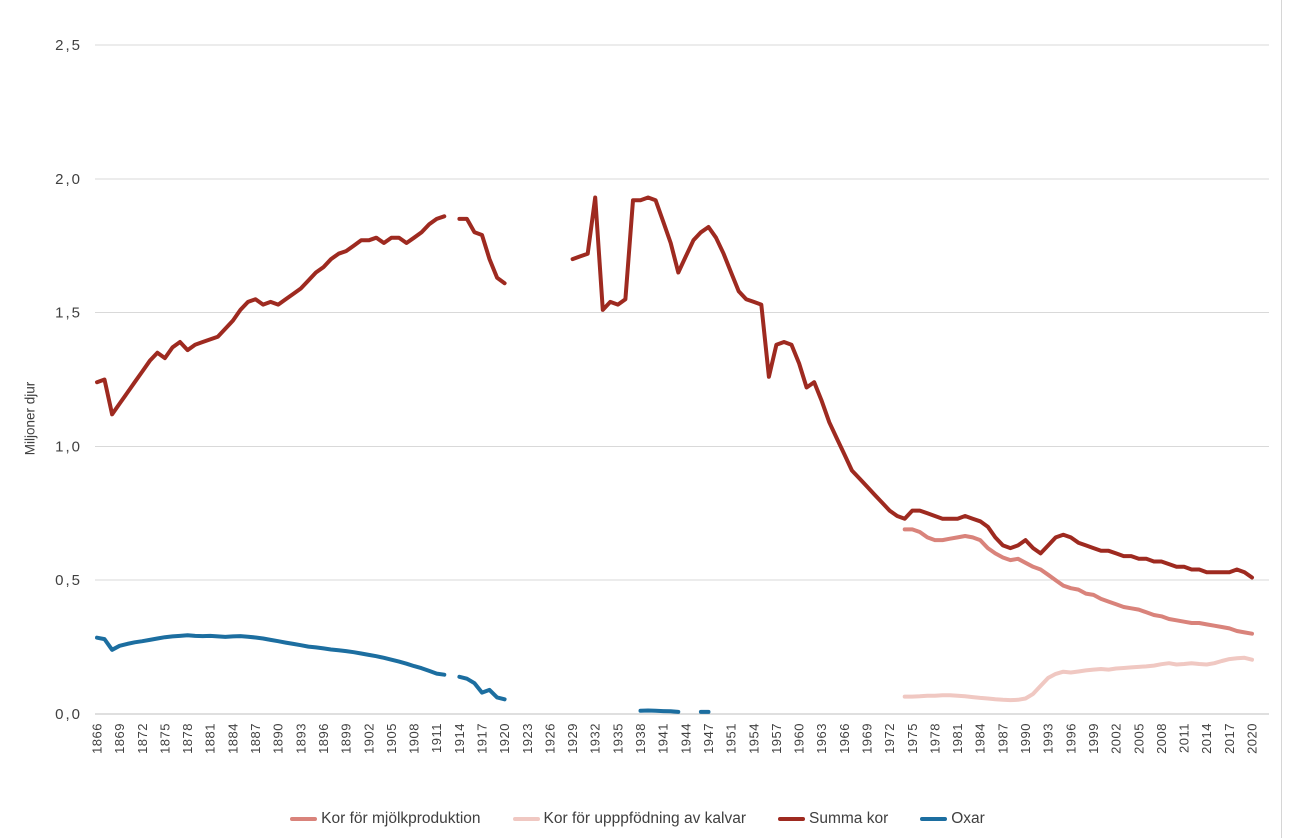 The width and height of the screenshot is (1289, 838). I want to click on x-tick-label: 1969, so click(867, 738).